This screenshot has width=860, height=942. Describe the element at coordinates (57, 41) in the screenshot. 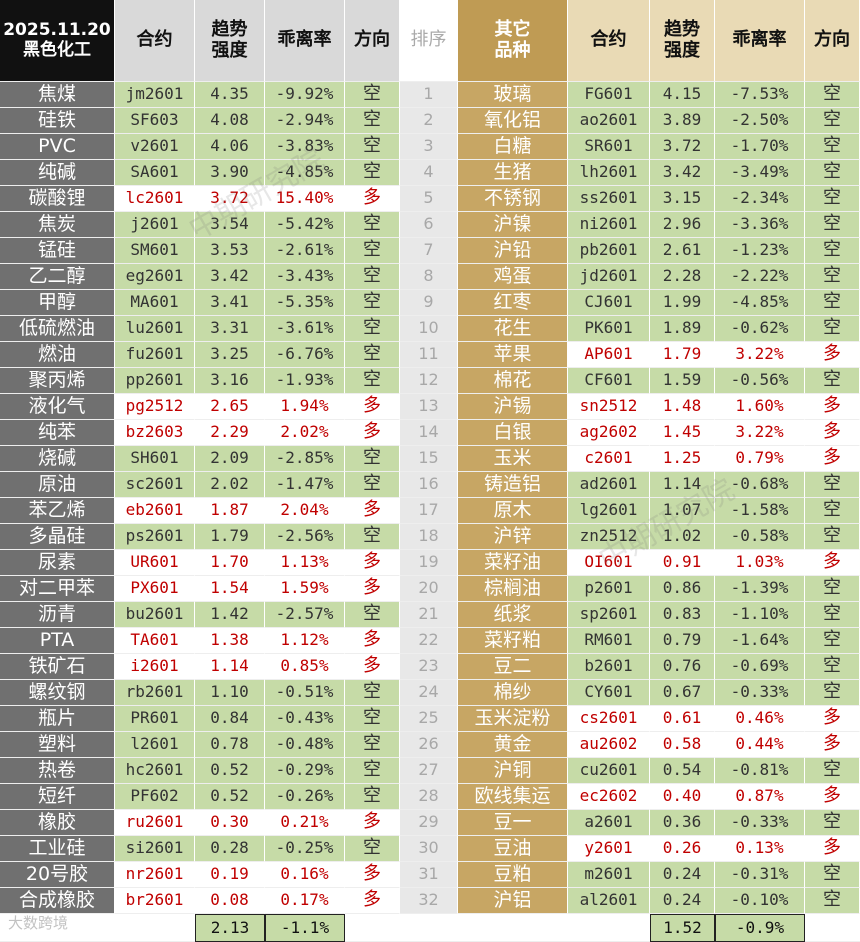

I see `header-title: 2025.11.20 黑色化工` at that location.